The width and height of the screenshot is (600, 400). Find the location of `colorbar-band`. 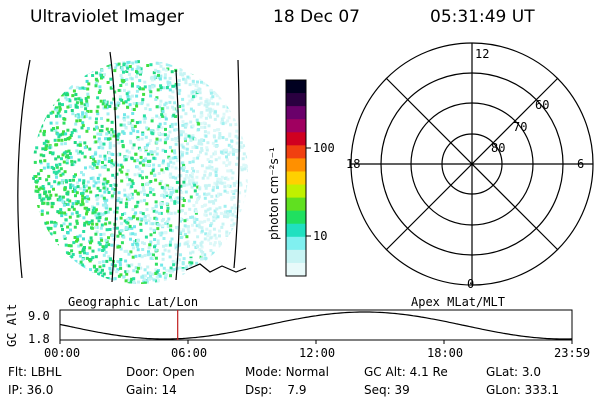

colorbar-band is located at coordinates (296, 204).